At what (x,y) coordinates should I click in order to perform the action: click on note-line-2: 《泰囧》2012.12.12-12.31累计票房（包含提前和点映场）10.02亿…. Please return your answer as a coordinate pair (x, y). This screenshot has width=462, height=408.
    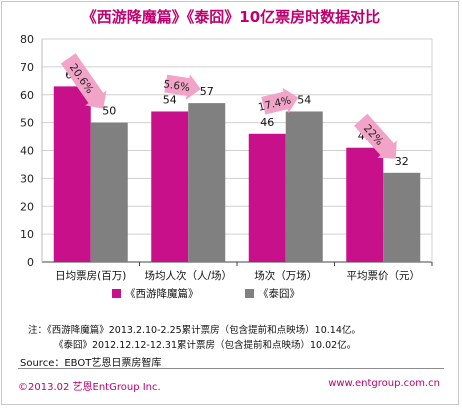
    Looking at the image, I should click on (205, 345).